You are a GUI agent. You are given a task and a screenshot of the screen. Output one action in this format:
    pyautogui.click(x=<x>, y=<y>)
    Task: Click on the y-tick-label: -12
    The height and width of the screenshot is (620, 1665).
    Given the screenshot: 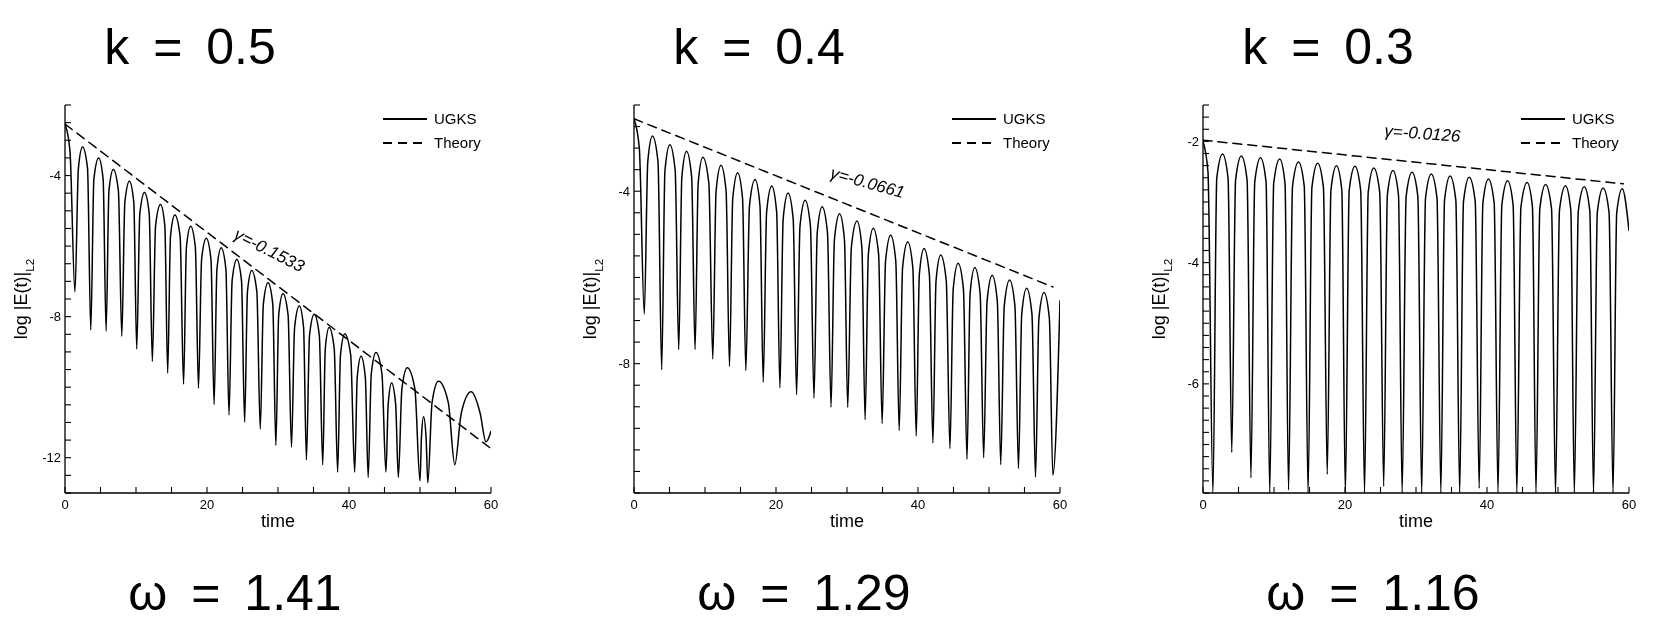 What is the action you would take?
    pyautogui.click(x=51, y=458)
    